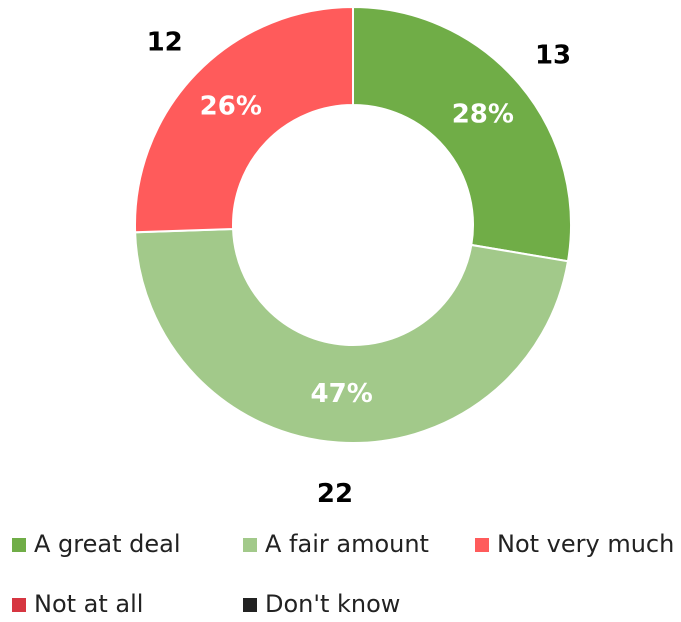 This screenshot has height=622, width=681. Describe the element at coordinates (332, 604) in the screenshot. I see `legend-label: Don't know` at that location.